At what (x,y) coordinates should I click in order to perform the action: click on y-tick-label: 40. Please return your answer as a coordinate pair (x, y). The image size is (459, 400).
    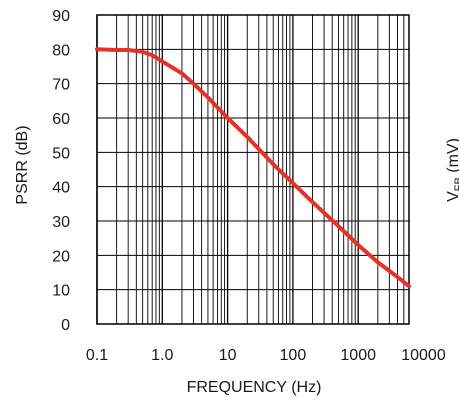
    Looking at the image, I should click on (61, 188).